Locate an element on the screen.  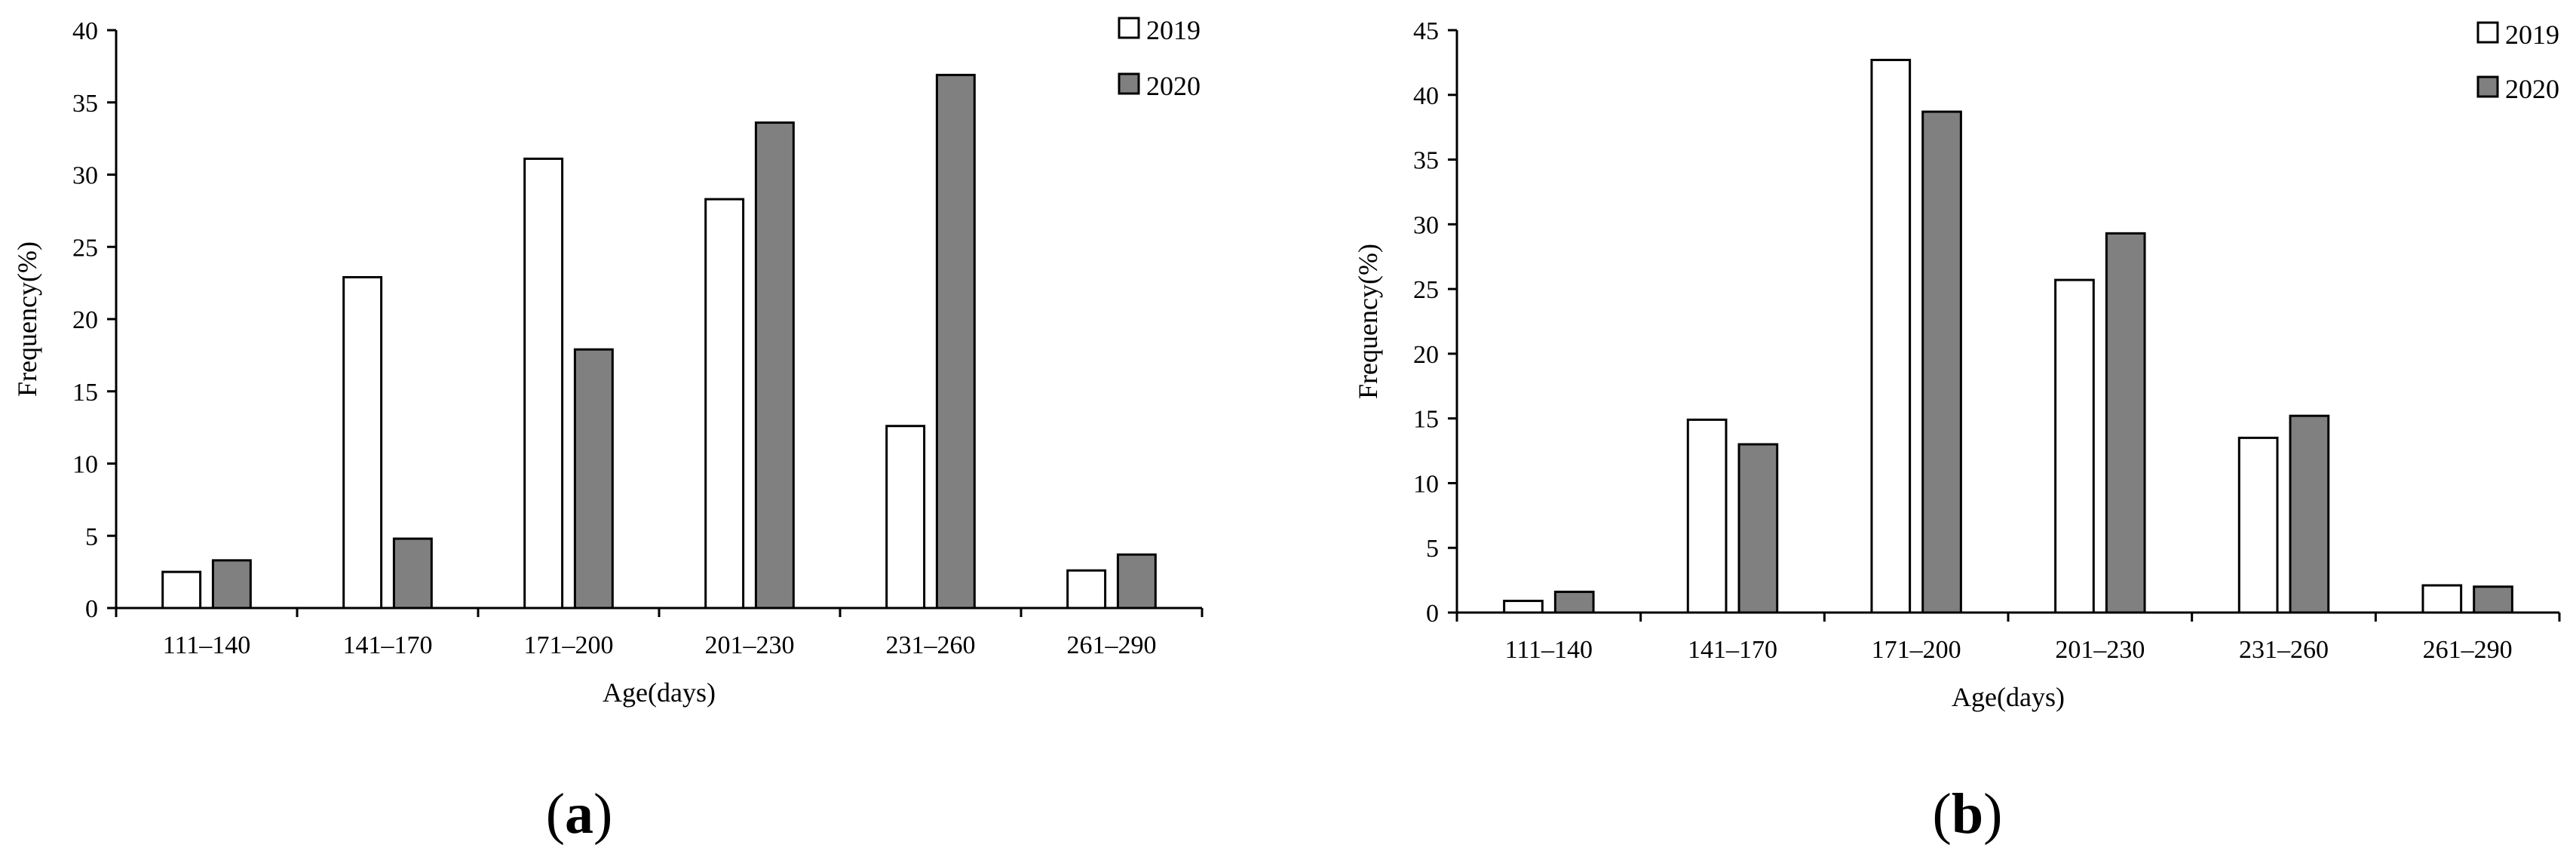
panel-label: (b) is located at coordinates (1968, 814).